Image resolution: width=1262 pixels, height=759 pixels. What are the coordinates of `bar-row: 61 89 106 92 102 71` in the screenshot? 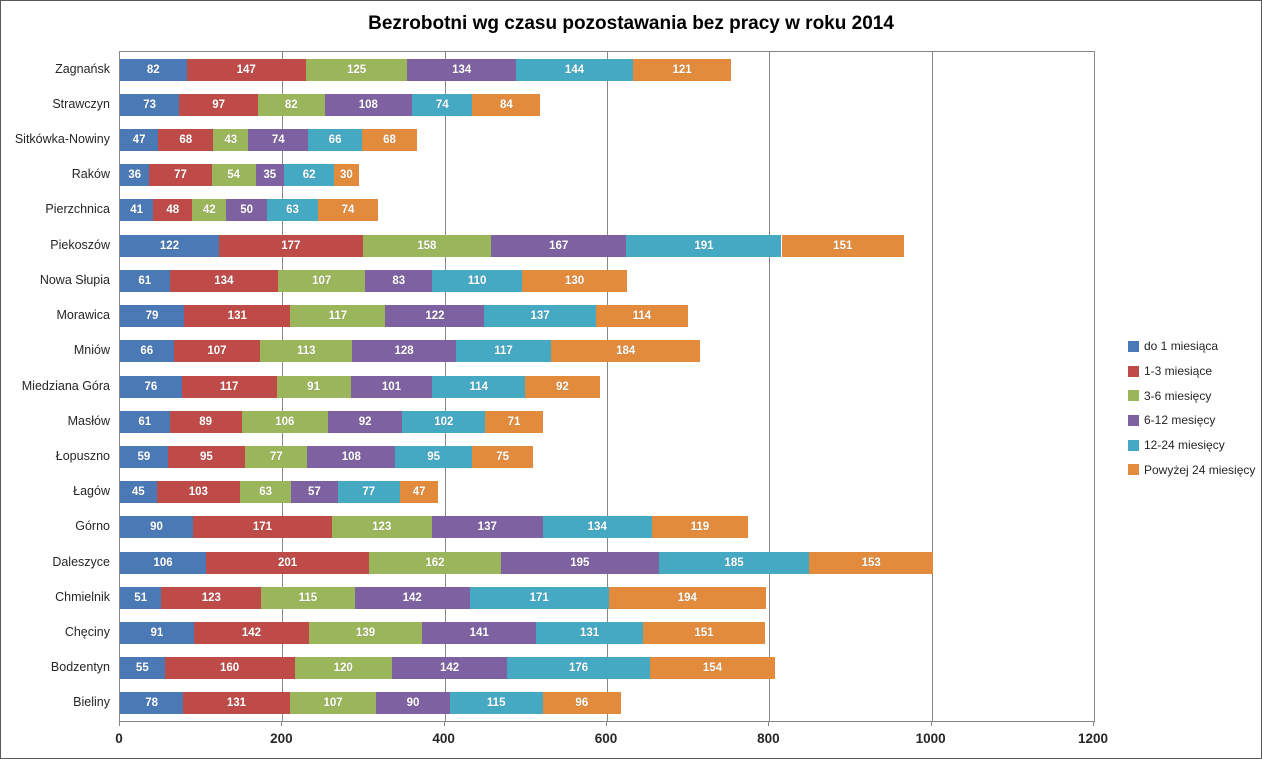 It's located at (607, 421).